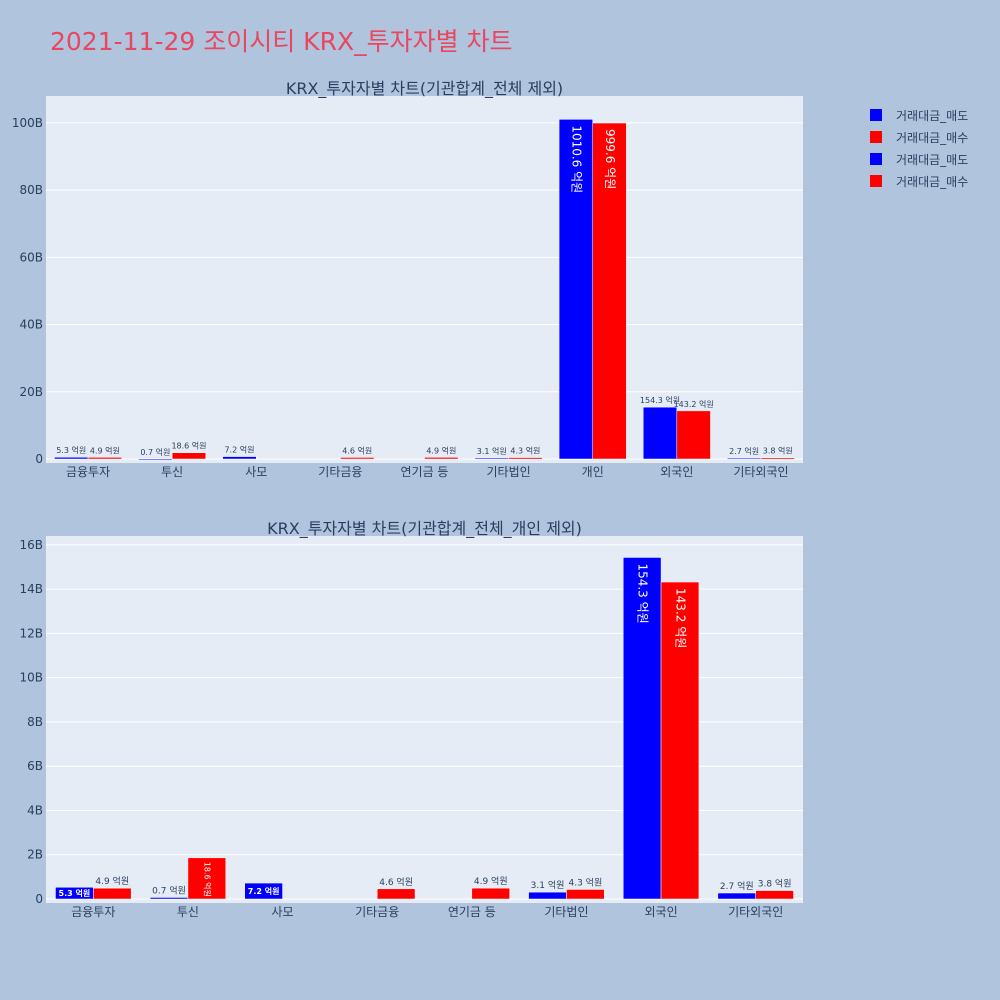 This screenshot has width=1000, height=1000. I want to click on bar-data-label: 3.1 억원, so click(548, 885).